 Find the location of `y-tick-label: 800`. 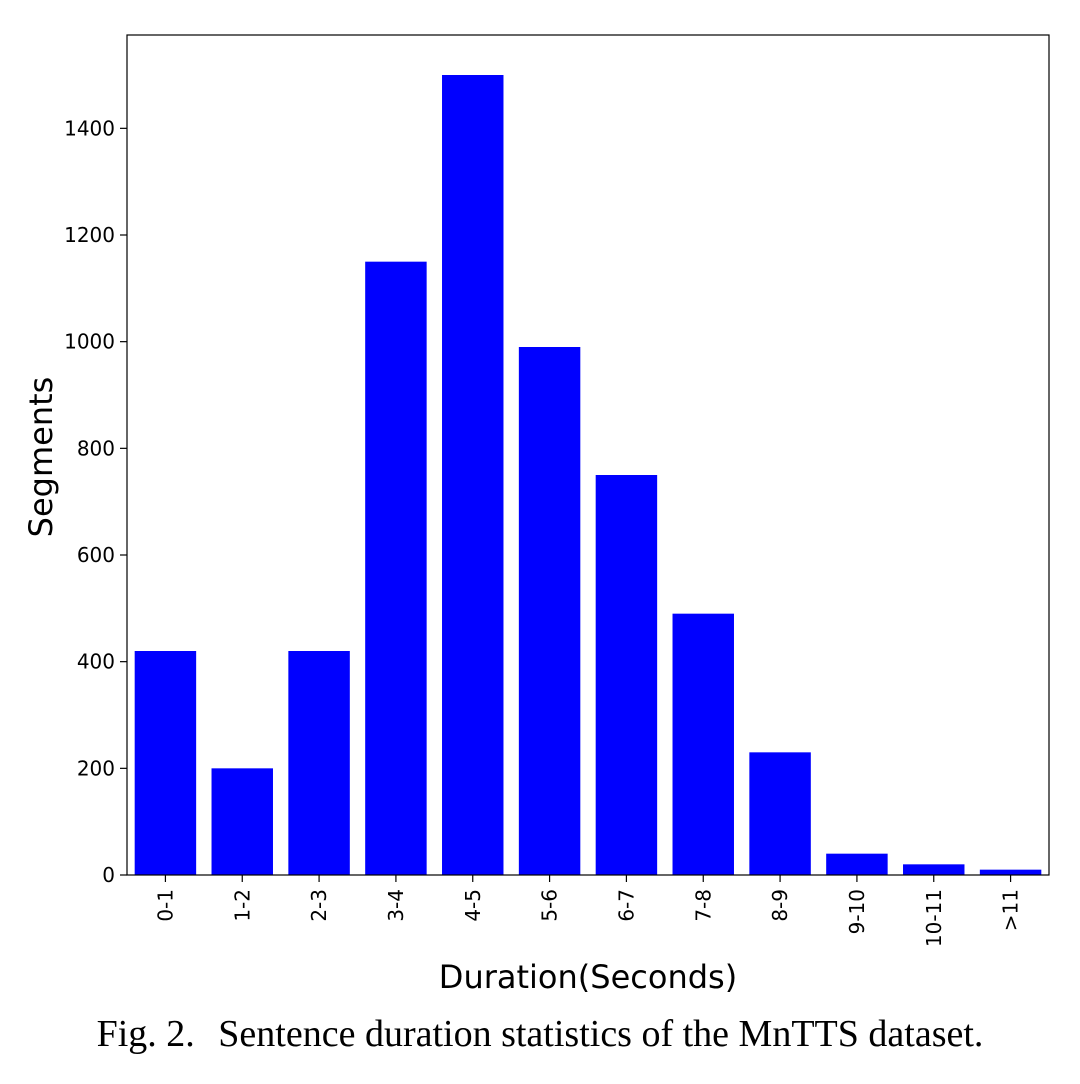

y-tick-label: 800 is located at coordinates (96, 448).